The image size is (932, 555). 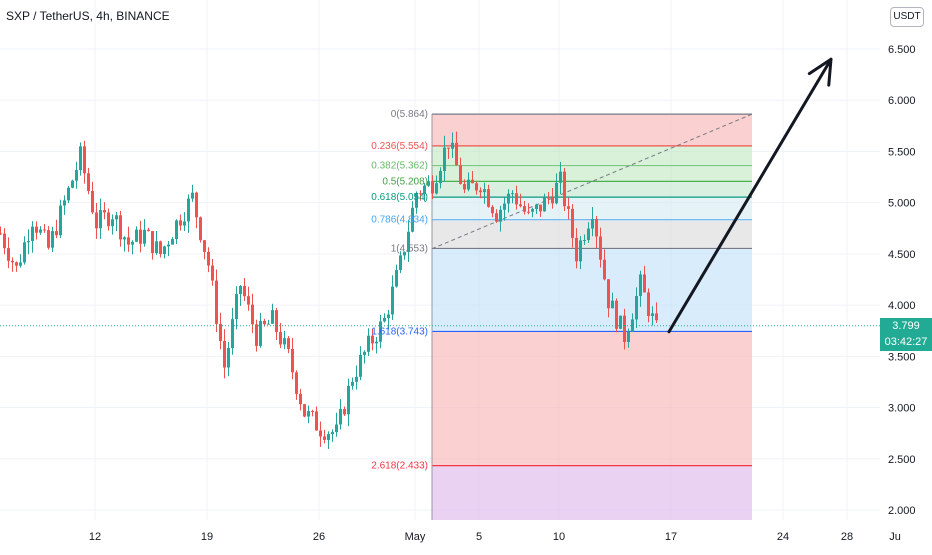 I want to click on x-tick-label: 28, so click(x=847, y=537).